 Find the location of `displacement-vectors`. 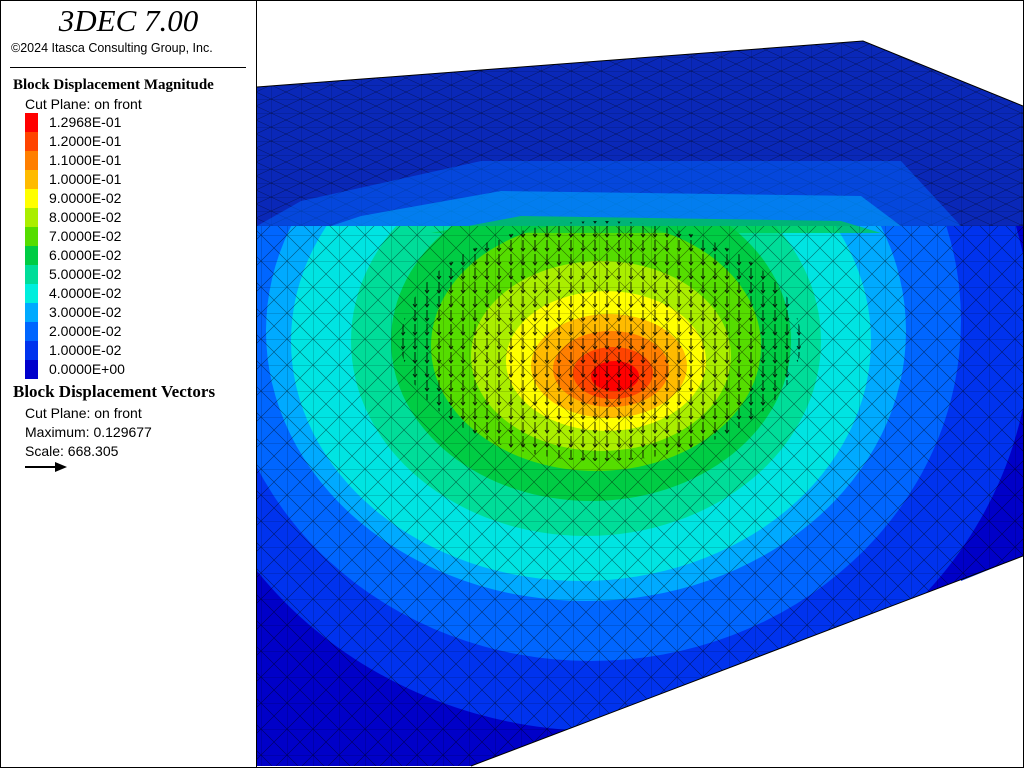

displacement-vectors is located at coordinates (601, 341).